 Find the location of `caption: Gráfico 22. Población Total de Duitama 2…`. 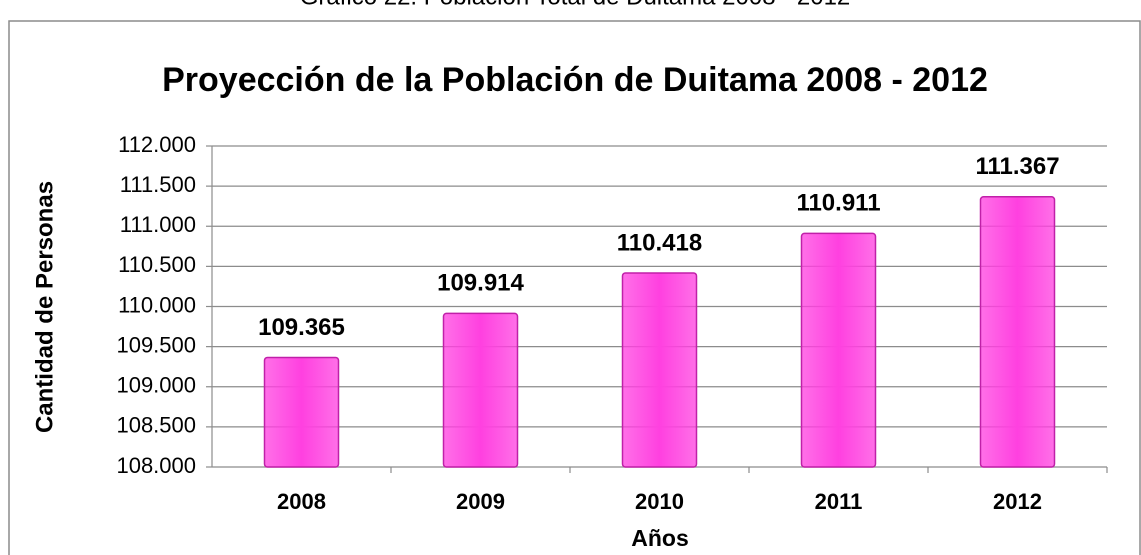

caption: Gráfico 22. Población Total de Duitama 2… is located at coordinates (575, 5).